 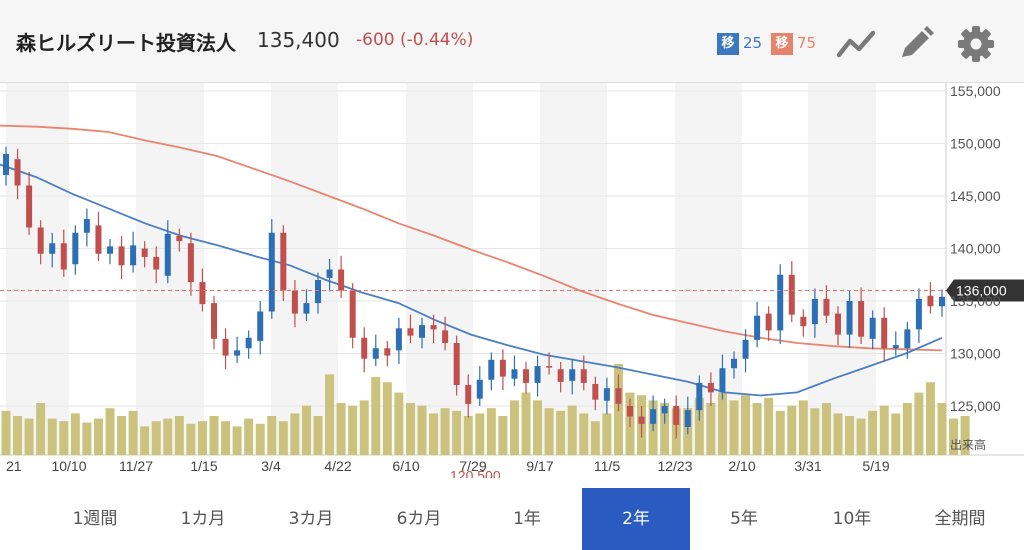 I want to click on x-tick-label: 3/4, so click(x=271, y=466).